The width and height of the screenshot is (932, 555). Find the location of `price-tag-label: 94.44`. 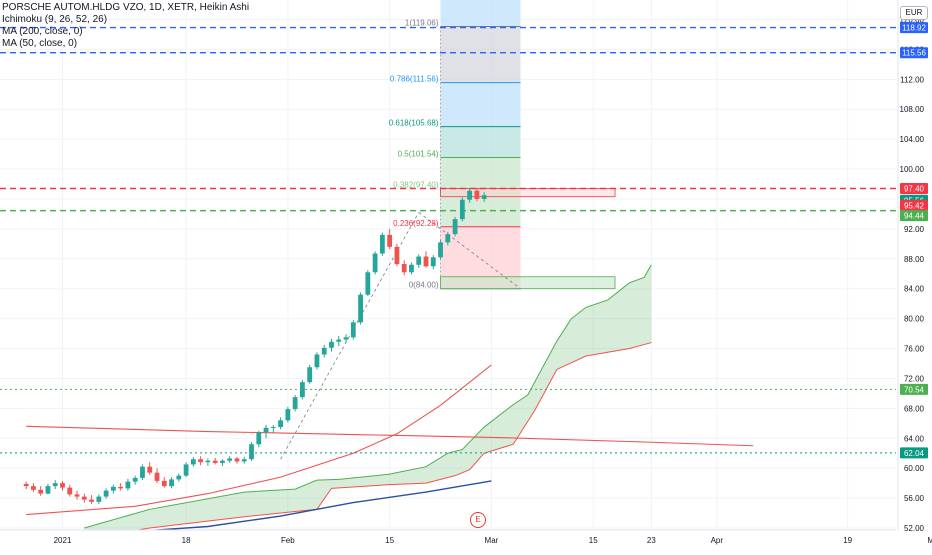

price-tag-label: 94.44 is located at coordinates (914, 216).